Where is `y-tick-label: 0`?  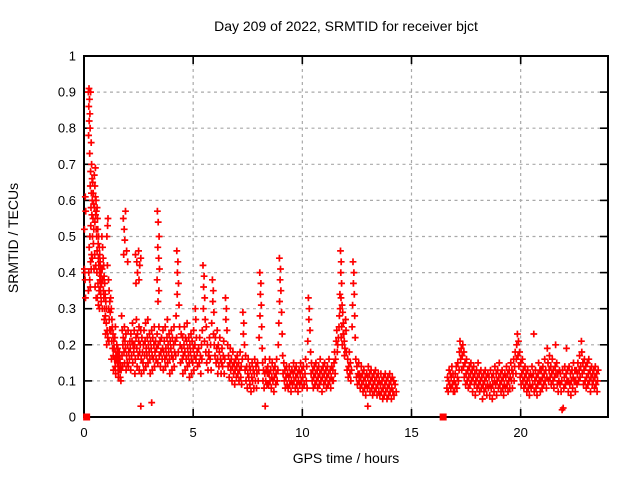 y-tick-label: 0 is located at coordinates (72, 417).